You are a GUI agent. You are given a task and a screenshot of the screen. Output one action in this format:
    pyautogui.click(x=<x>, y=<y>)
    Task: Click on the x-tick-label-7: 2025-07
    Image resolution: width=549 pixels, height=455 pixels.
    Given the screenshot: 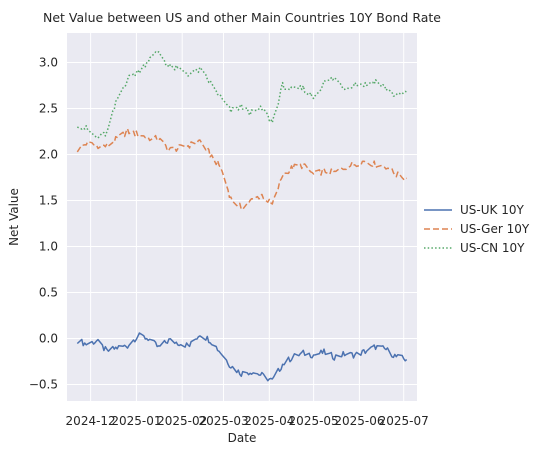 What is the action you would take?
    pyautogui.click(x=404, y=421)
    